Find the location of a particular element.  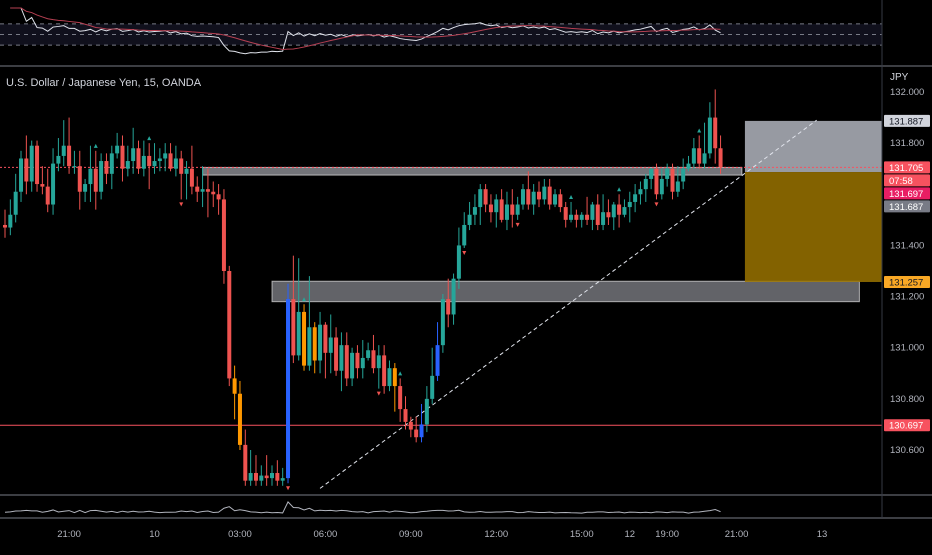

currency-label: JPY is located at coordinates (899, 77).